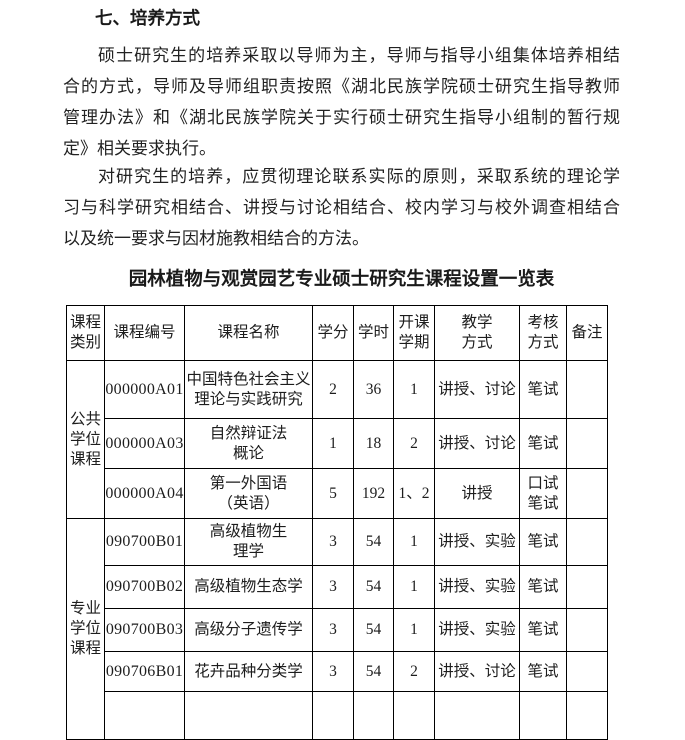 Image resolution: width=685 pixels, height=740 pixels. Describe the element at coordinates (373, 443) in the screenshot. I see `course-hours: 18` at that location.